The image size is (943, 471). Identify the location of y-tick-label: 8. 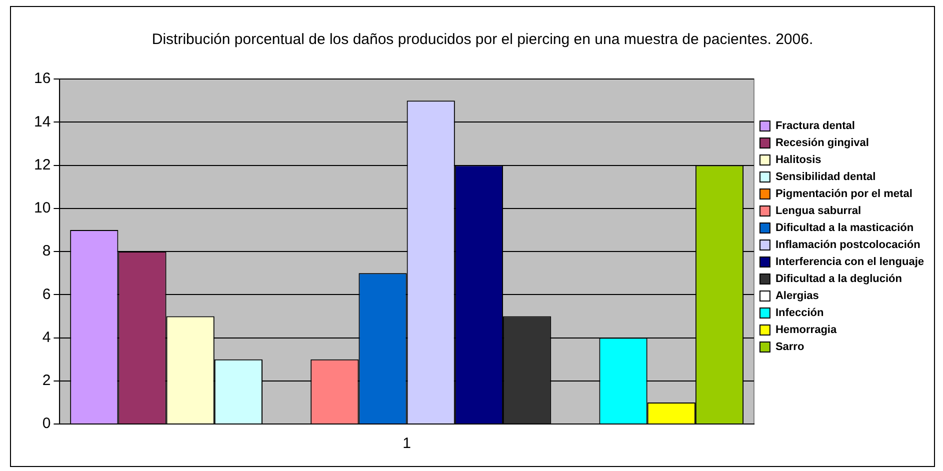
(46, 251).